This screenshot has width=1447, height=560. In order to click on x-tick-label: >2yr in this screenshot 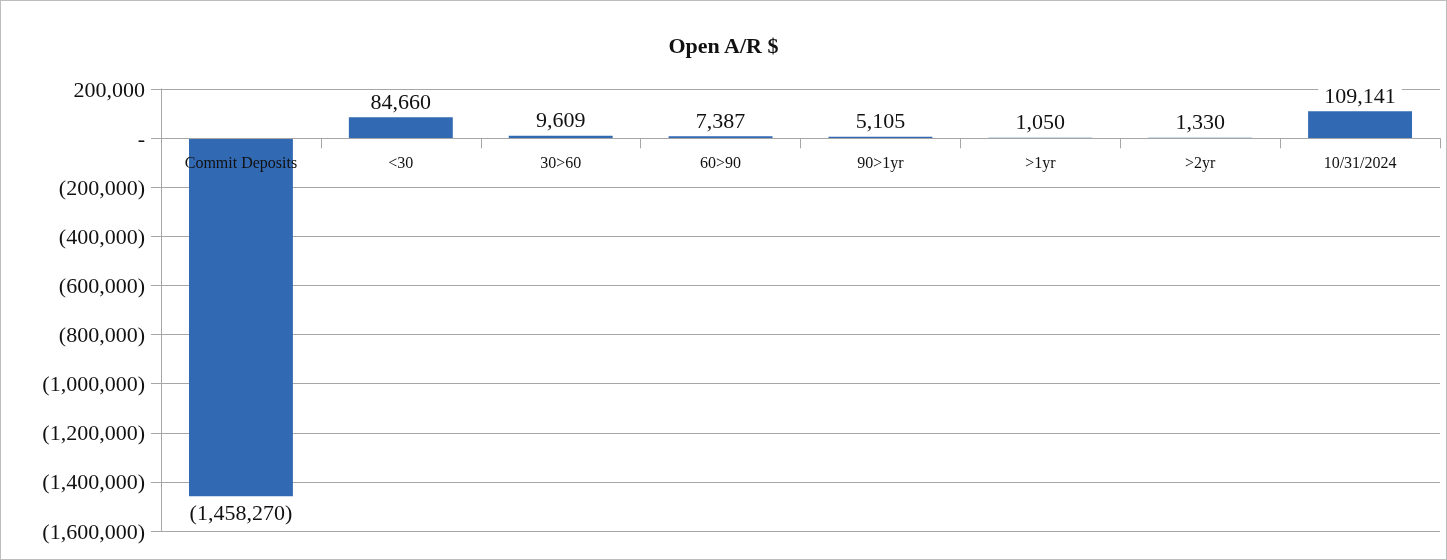, I will do `click(1201, 162)`.